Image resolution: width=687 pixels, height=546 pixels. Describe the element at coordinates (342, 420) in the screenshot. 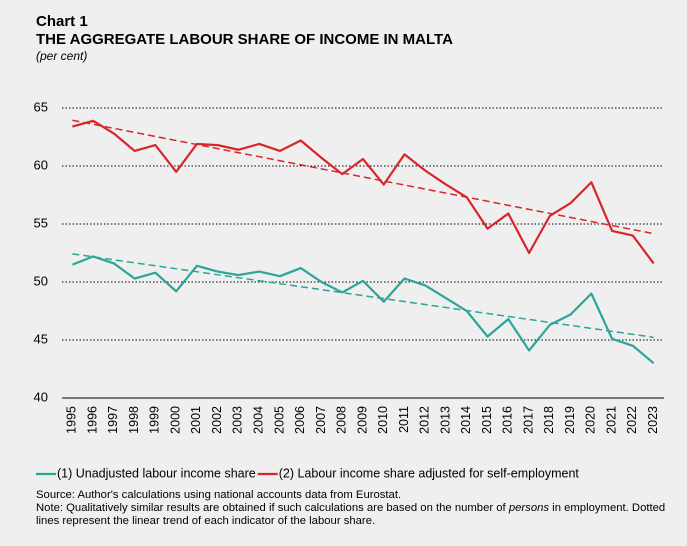

I see `x-tick-label: 2008` at that location.